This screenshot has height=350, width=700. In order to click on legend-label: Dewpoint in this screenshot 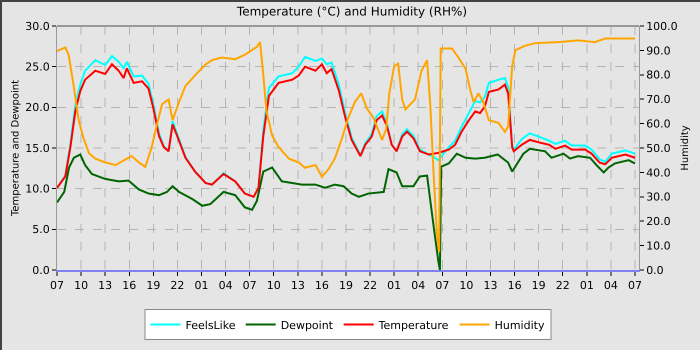, I will do `click(307, 325)`.